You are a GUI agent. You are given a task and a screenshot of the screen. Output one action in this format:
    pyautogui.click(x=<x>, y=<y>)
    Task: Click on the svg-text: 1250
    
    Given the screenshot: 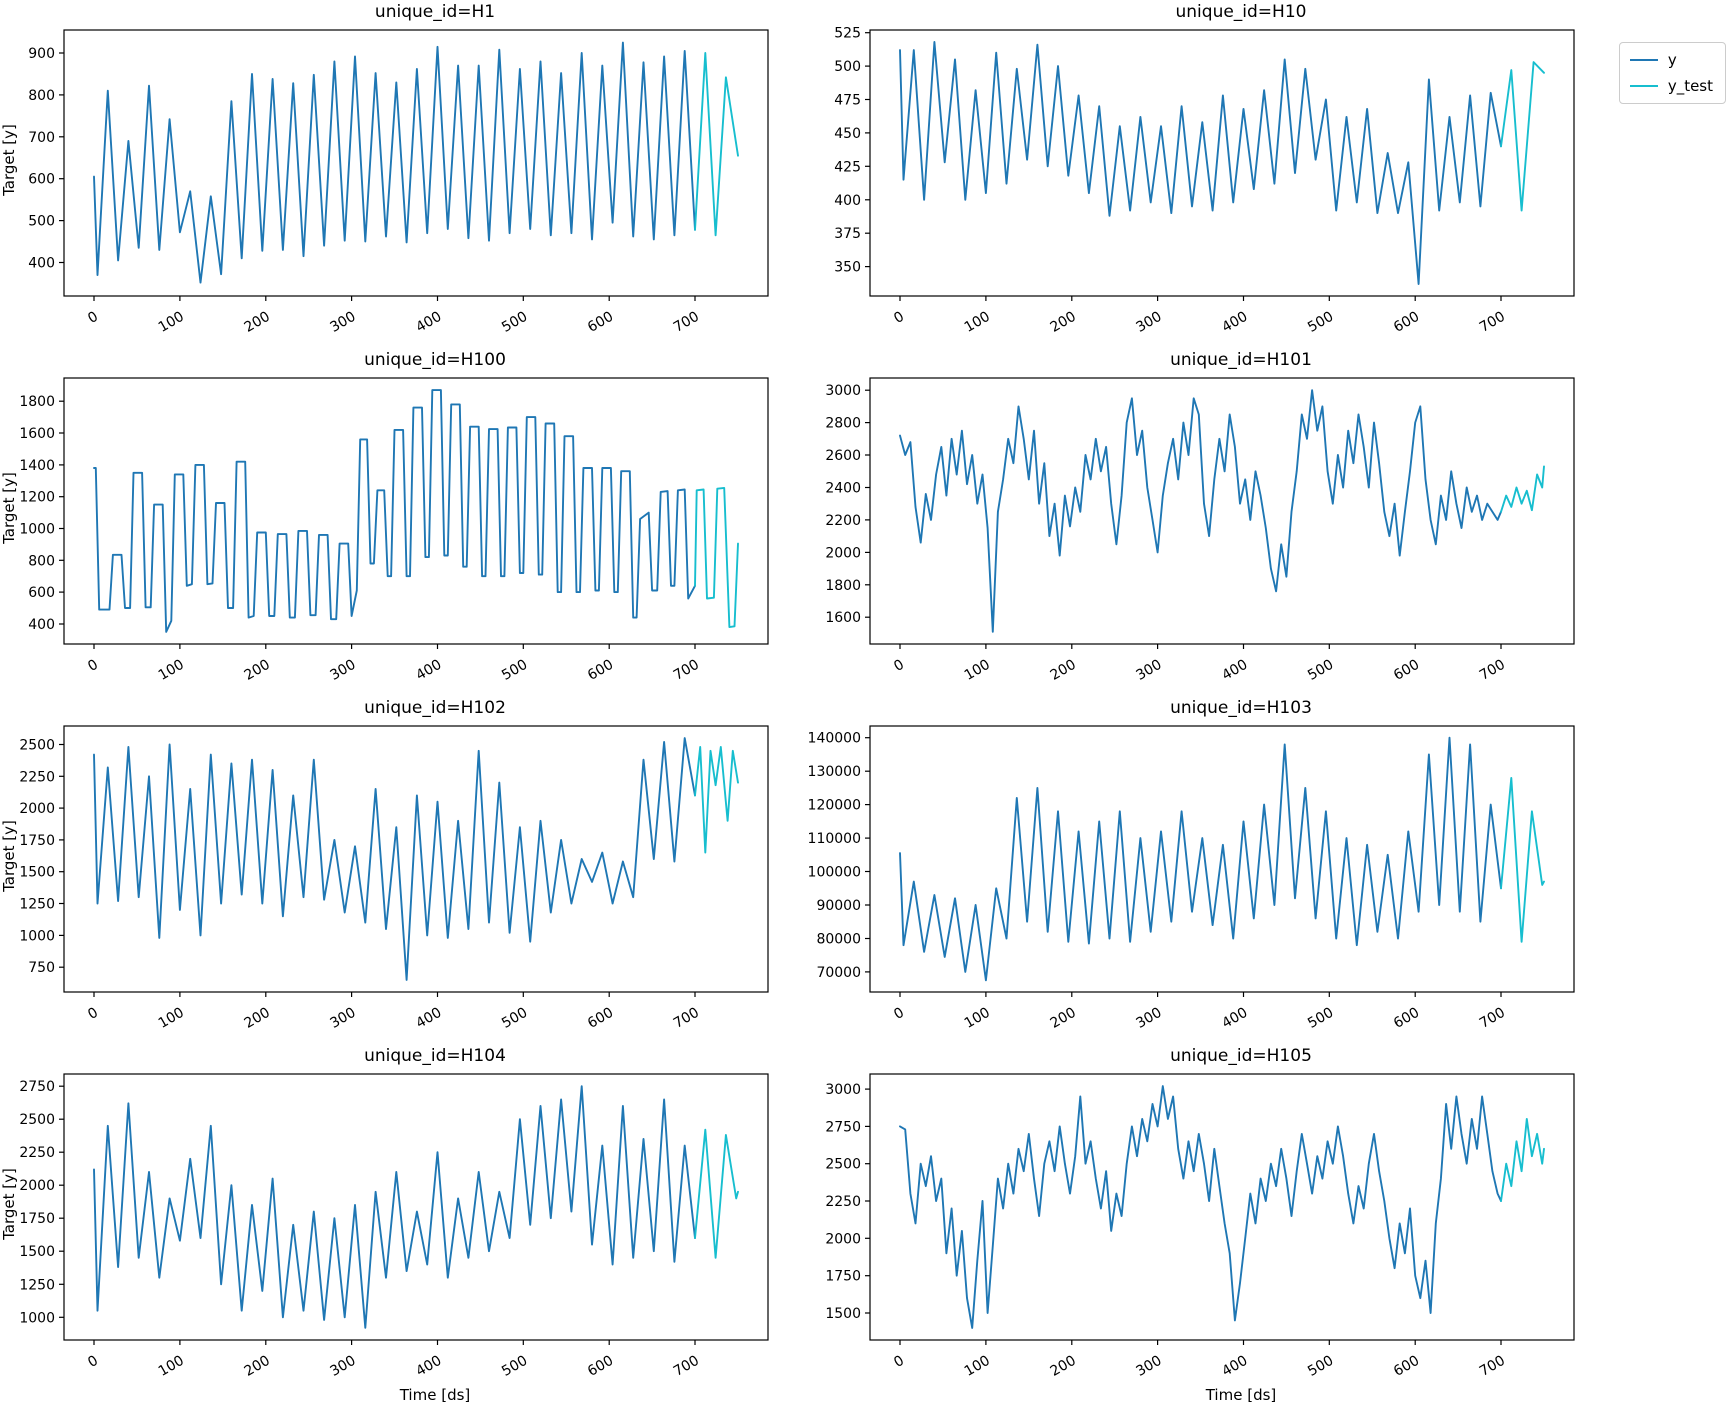 What is the action you would take?
    pyautogui.click(x=37, y=1285)
    